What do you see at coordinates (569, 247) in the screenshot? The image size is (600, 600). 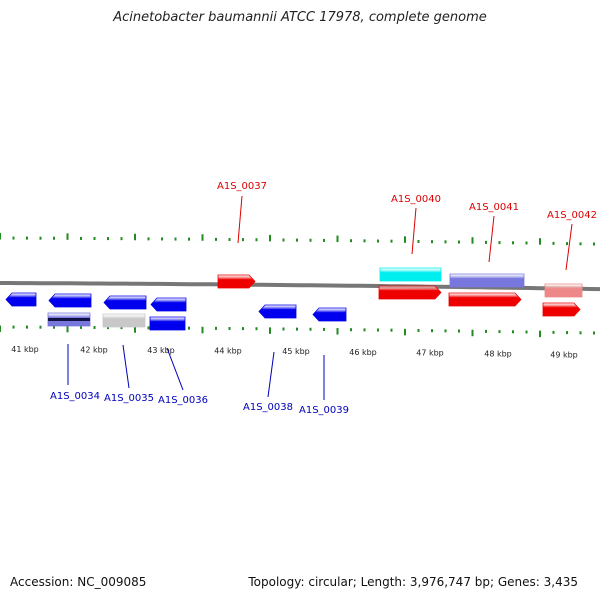 I see `gene-a1s-0042-leader` at bounding box center [569, 247].